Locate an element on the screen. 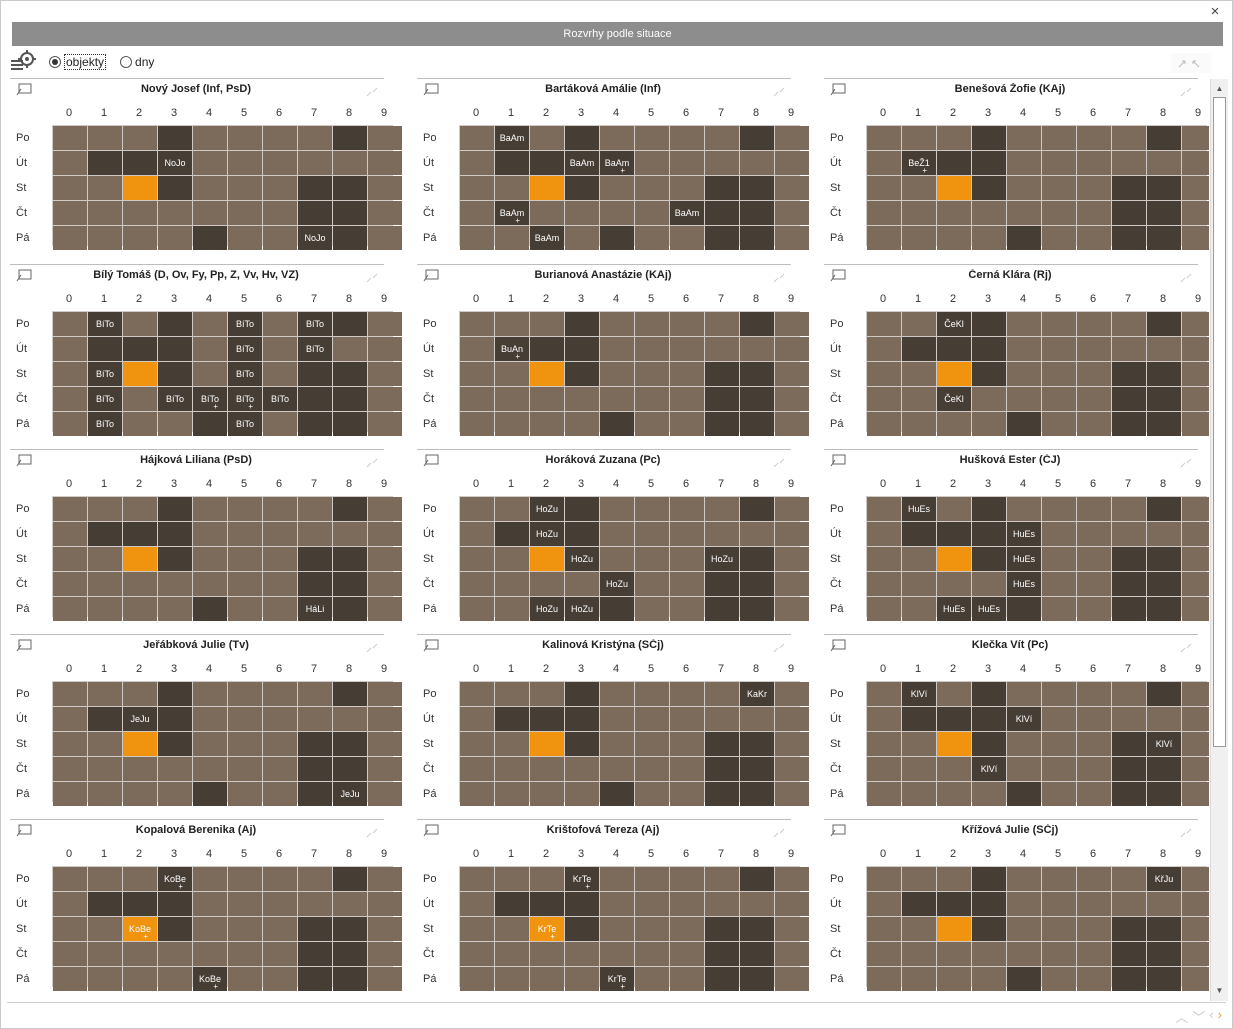 Image resolution: width=1233 pixels, height=1029 pixels. schedule-cell: BaAm is located at coordinates (512, 138).